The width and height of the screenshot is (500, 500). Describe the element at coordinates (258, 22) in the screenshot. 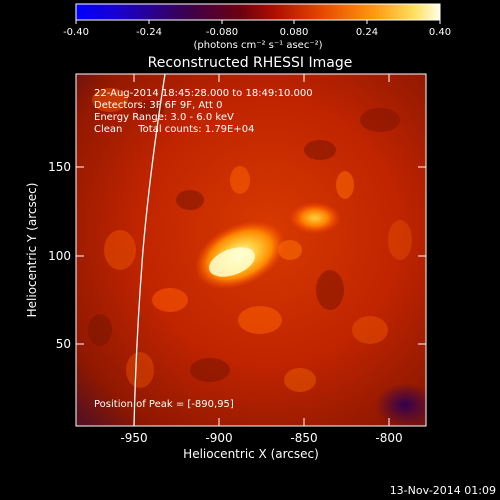

I see `colorbar-ticks` at that location.